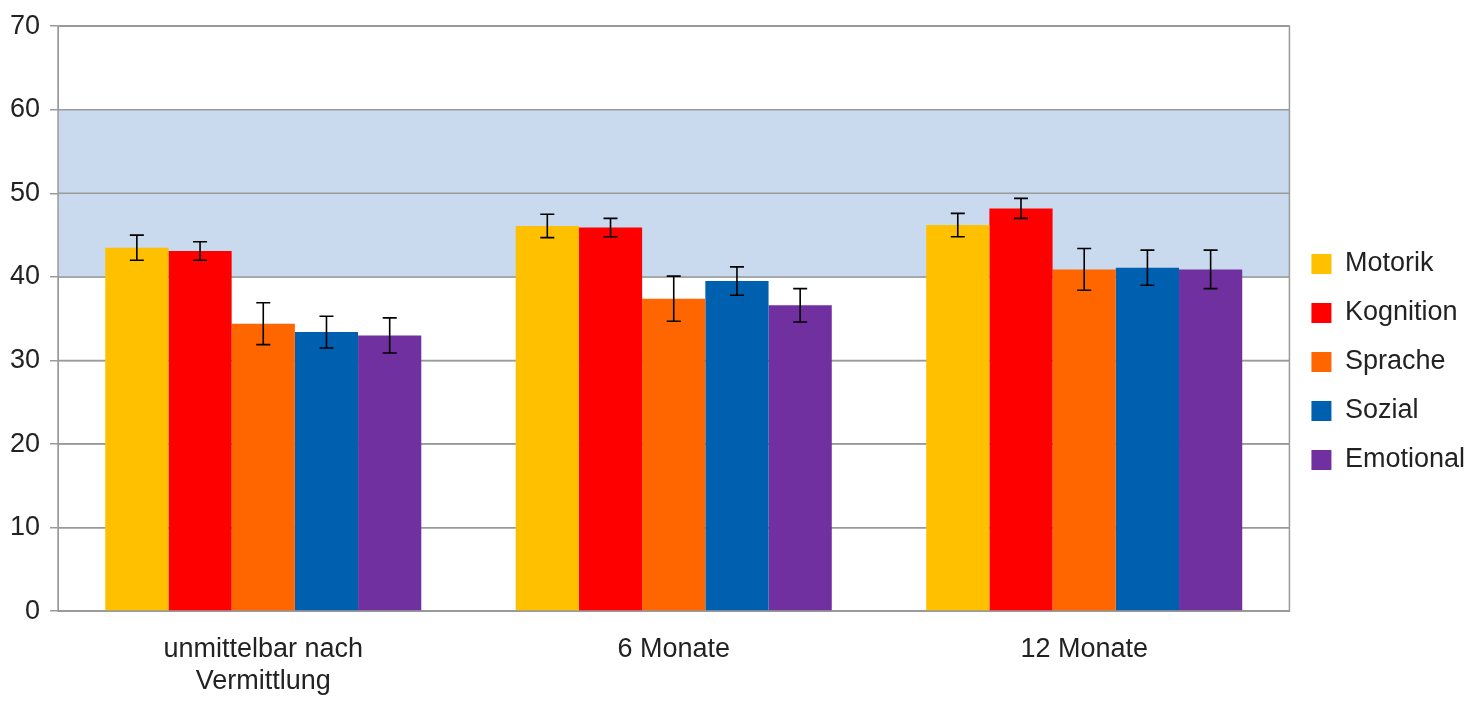  What do you see at coordinates (263, 664) in the screenshot?
I see `x-tick-label: unmittelbar nach Vermittlung` at bounding box center [263, 664].